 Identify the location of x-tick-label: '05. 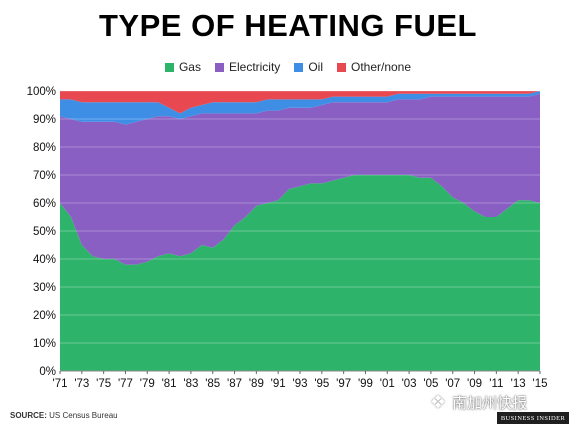
(430, 384).